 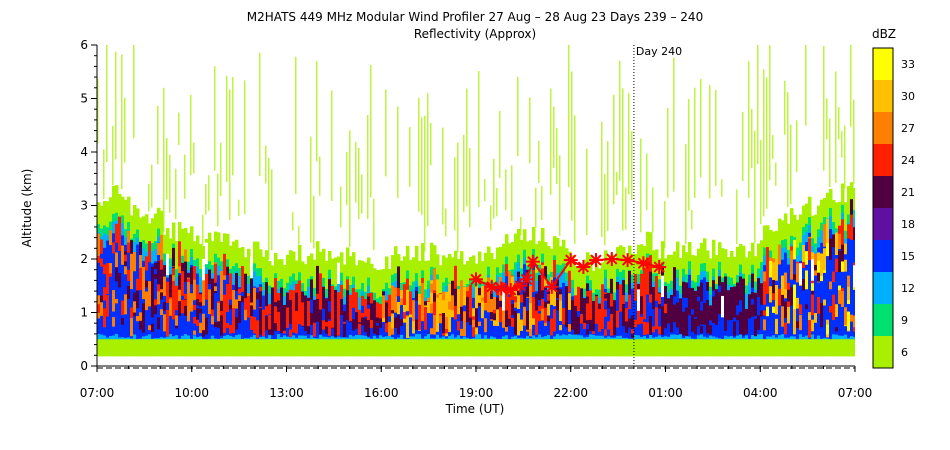 What do you see at coordinates (84, 45) in the screenshot?
I see `y-tick-label: 6` at bounding box center [84, 45].